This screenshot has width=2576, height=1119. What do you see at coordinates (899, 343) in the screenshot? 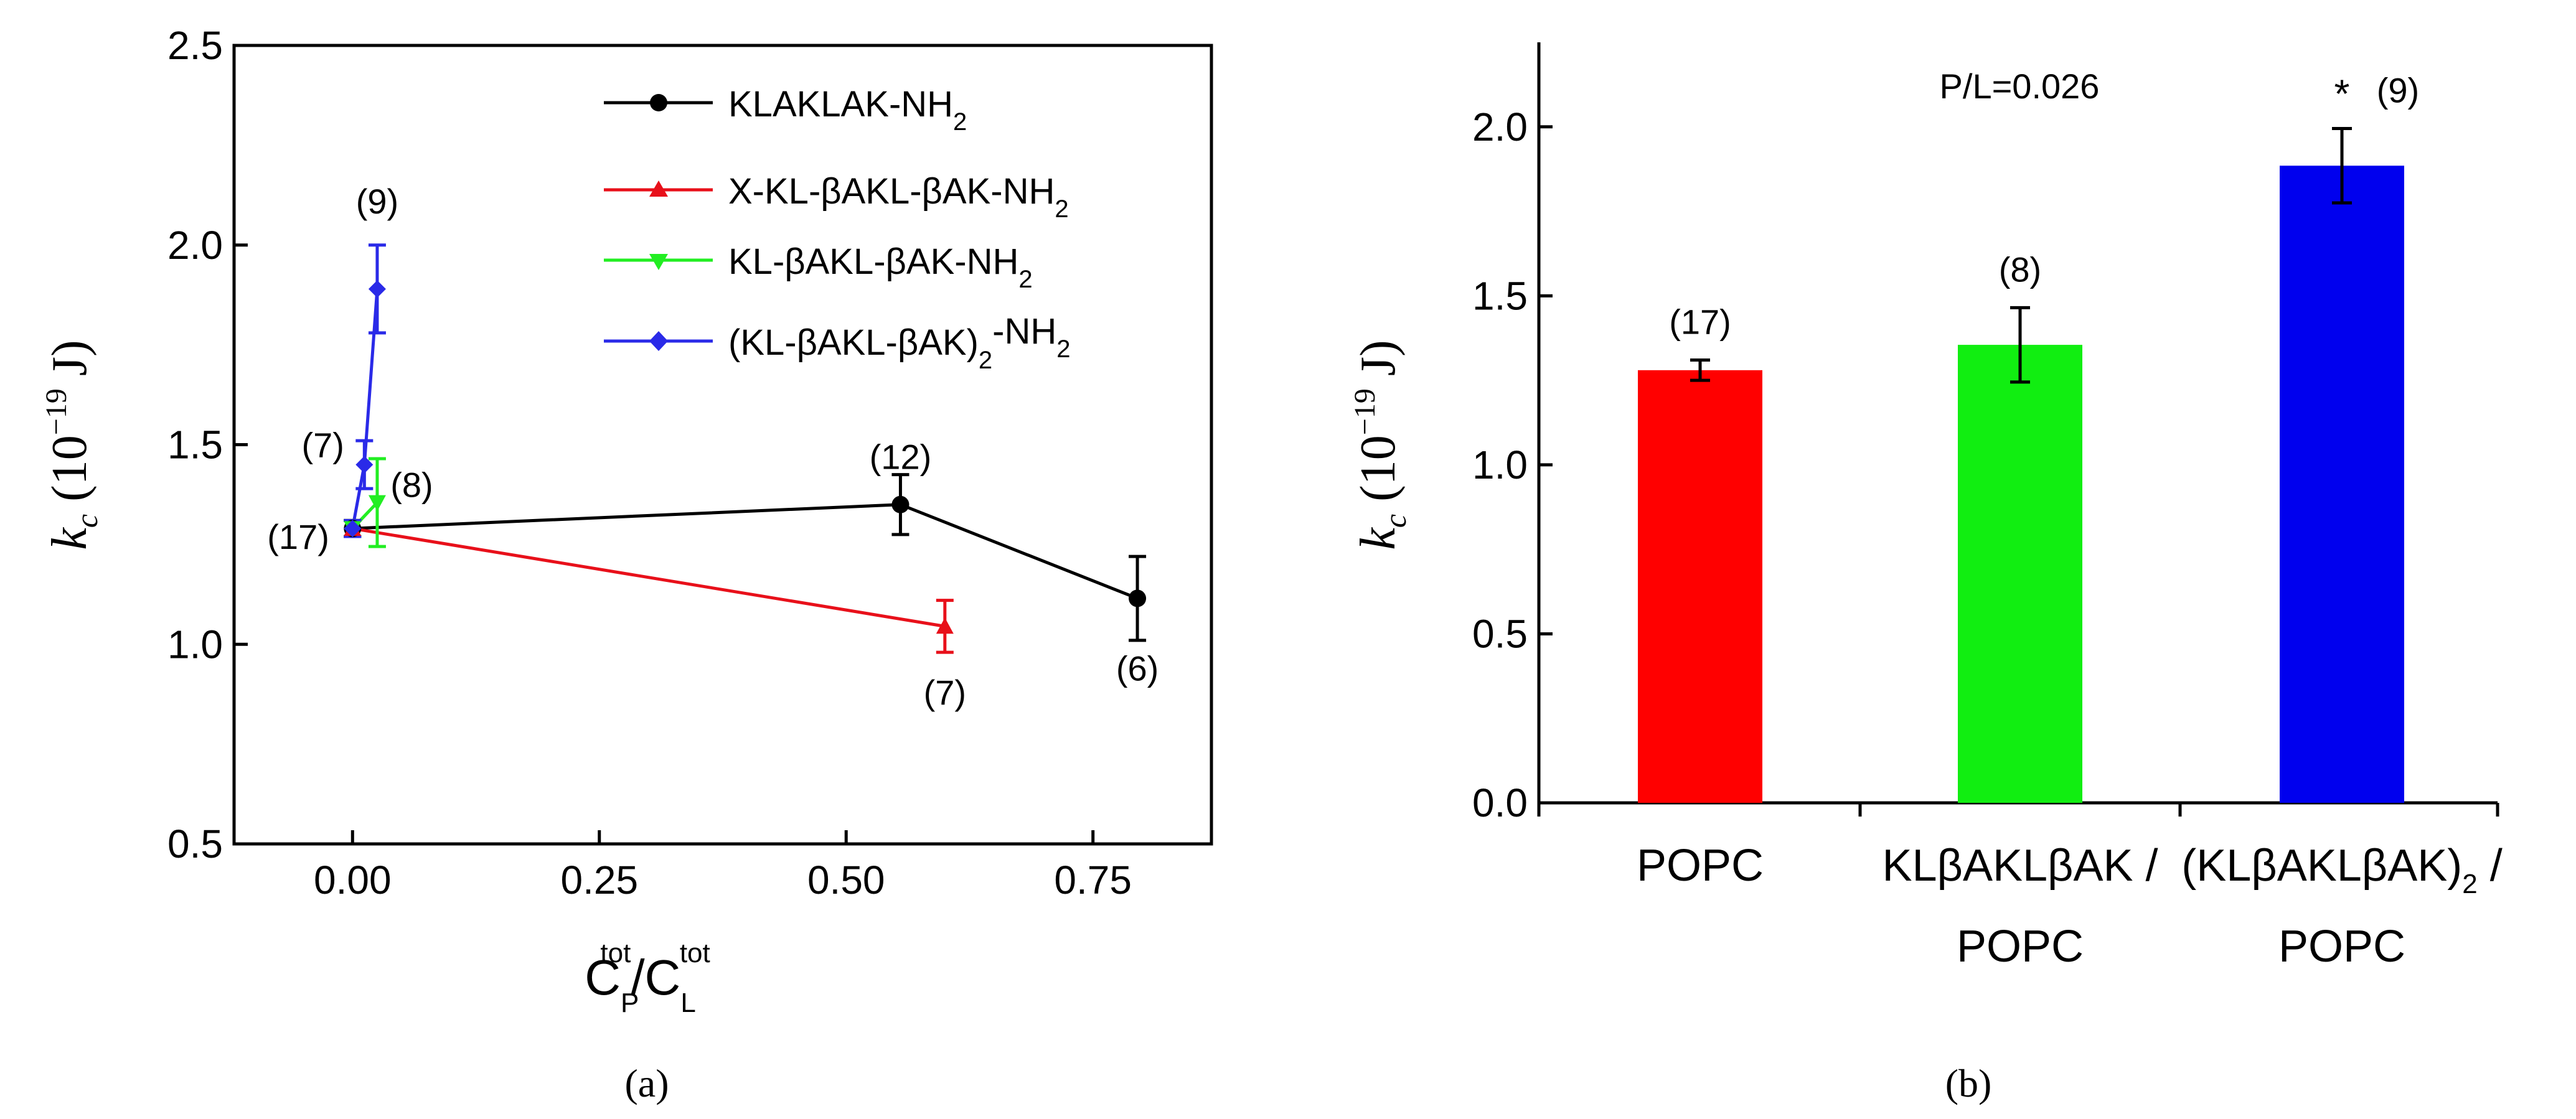
I see `legend-label-3: (KL-βAKL-βAK)2-NH2` at bounding box center [899, 343].